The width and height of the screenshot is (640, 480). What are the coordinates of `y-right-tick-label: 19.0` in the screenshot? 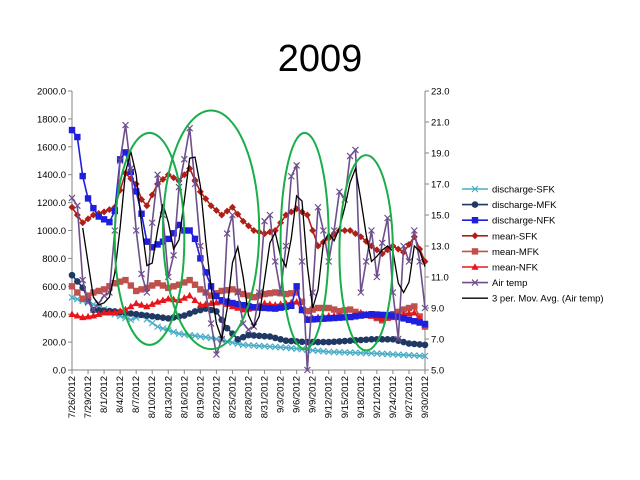 It's located at (440, 154).